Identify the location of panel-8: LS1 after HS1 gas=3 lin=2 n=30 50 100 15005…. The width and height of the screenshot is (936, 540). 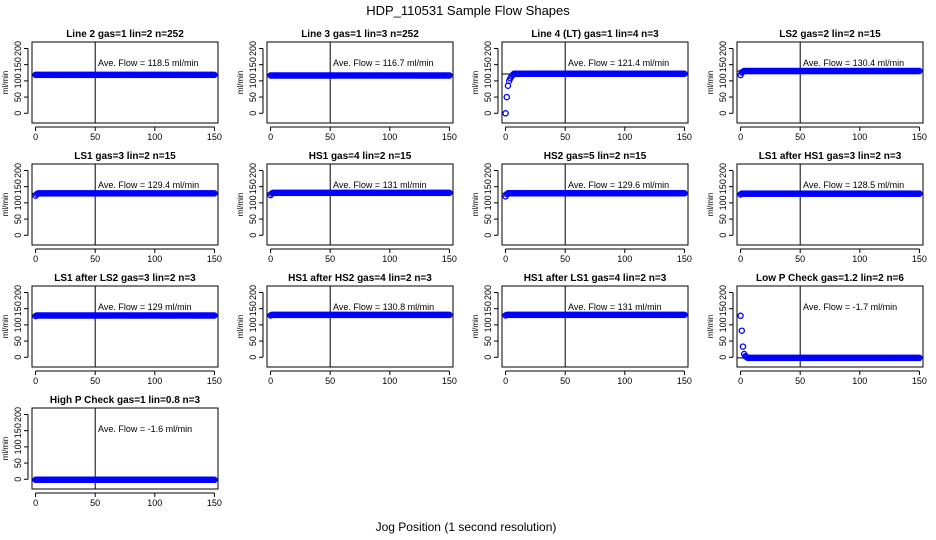
(816, 207).